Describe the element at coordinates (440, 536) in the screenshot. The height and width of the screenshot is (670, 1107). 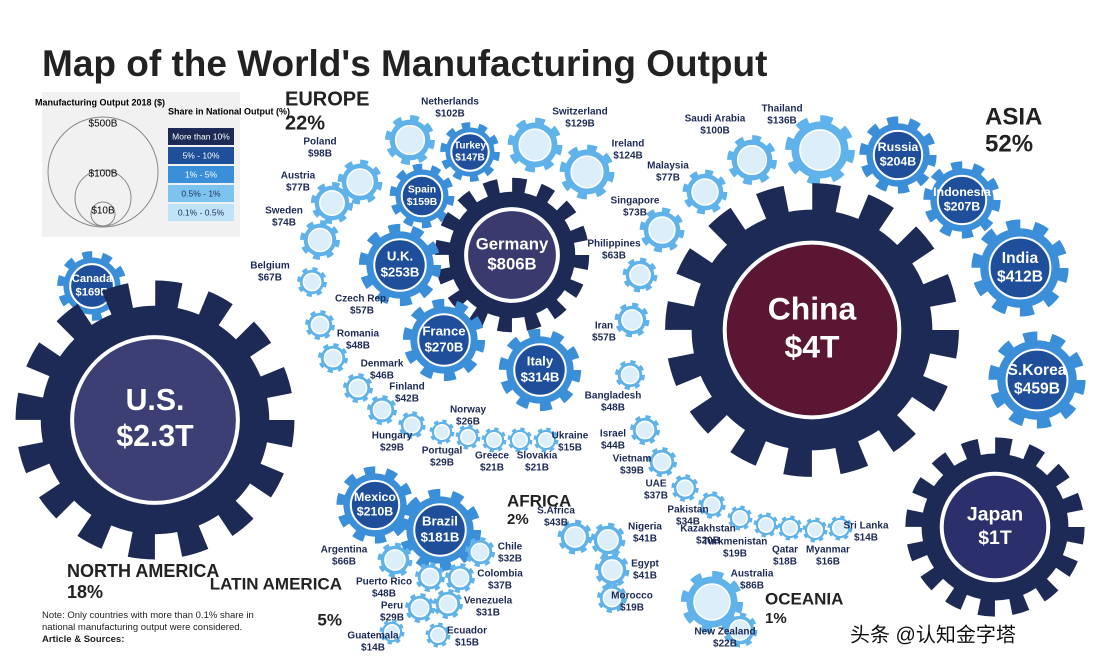
I see `country-value: $181B` at that location.